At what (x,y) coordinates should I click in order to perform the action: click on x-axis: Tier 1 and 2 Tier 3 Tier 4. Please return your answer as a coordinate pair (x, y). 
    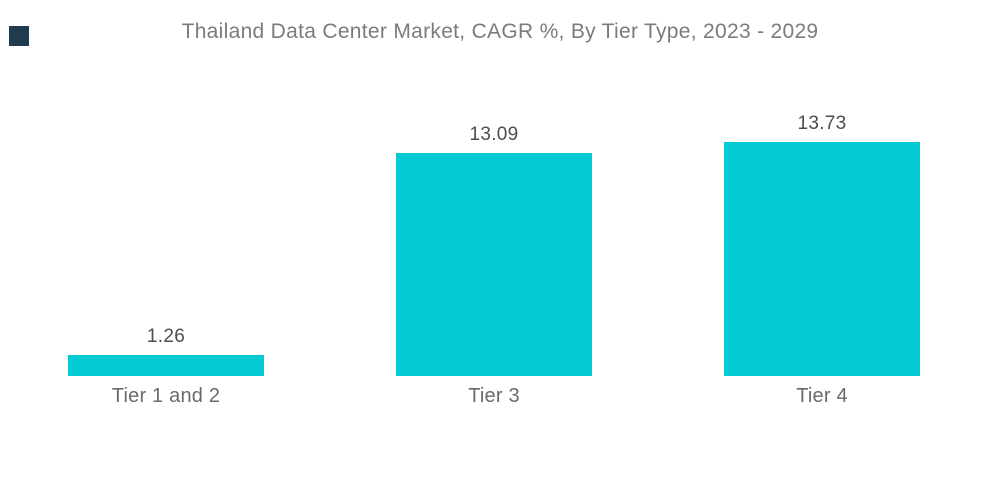
    Looking at the image, I should click on (494, 396).